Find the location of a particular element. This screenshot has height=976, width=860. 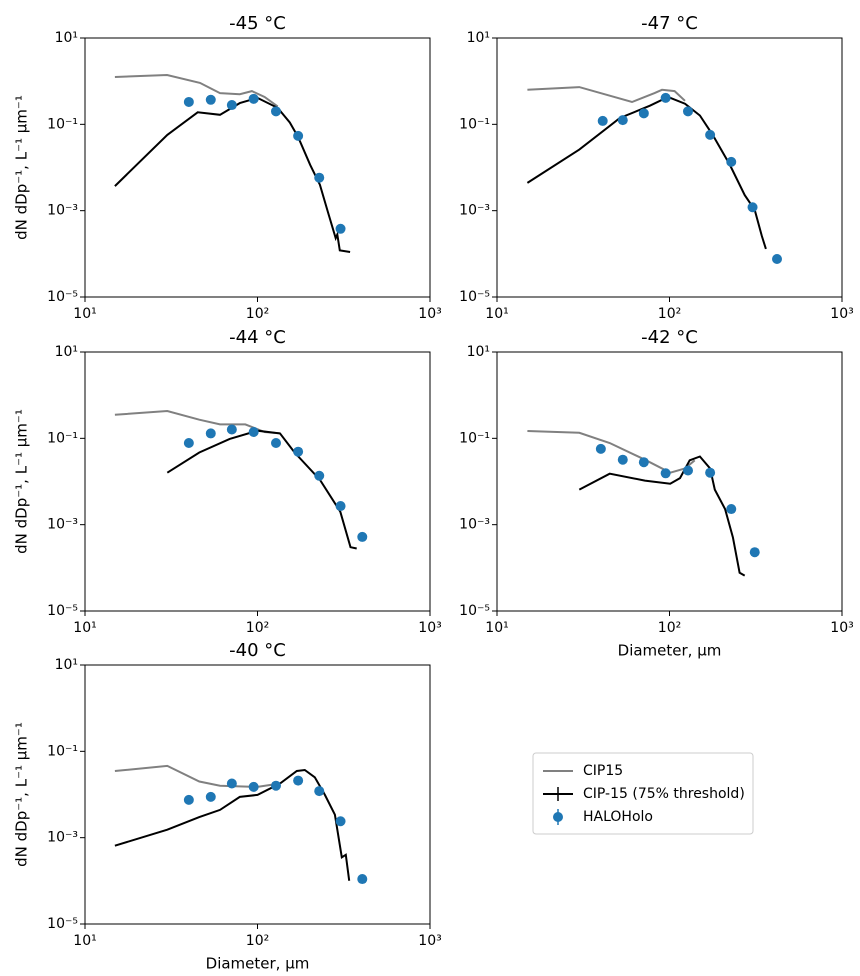

legend-box is located at coordinates (643, 793).